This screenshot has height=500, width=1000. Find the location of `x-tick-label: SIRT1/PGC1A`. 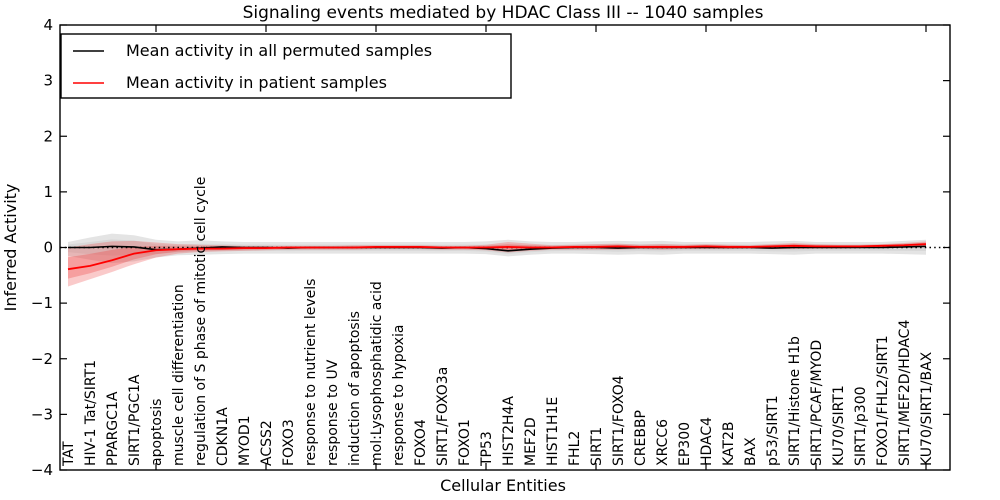

x-tick-label: SIRT1/PGC1A is located at coordinates (135, 420).